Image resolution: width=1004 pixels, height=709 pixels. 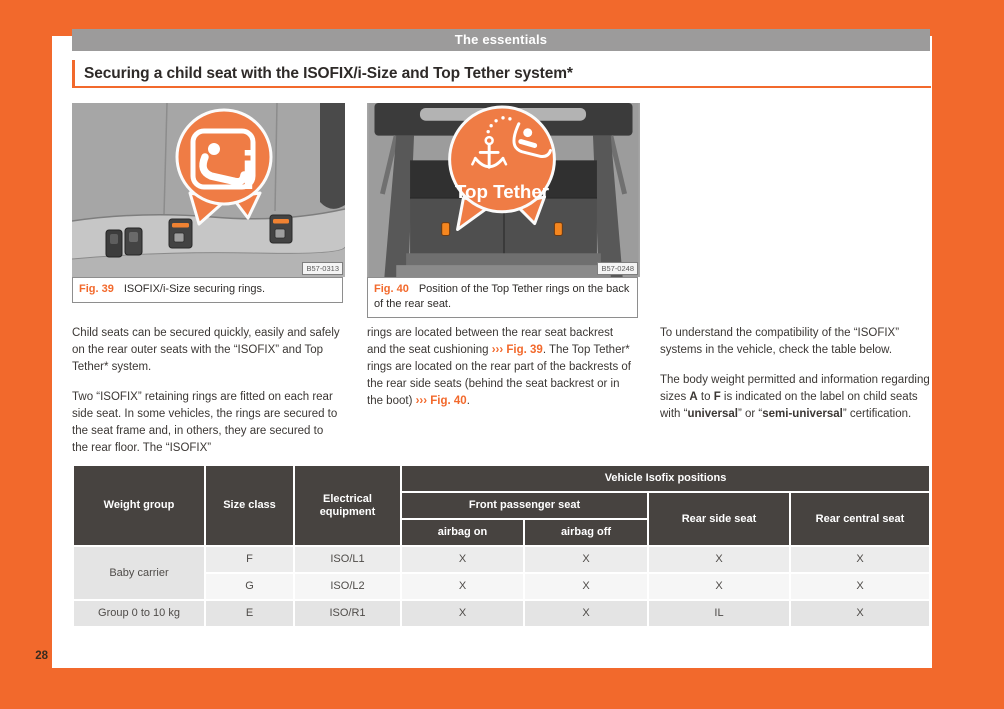 What do you see at coordinates (717, 397) in the screenshot?
I see `size-f-bold: F` at bounding box center [717, 397].